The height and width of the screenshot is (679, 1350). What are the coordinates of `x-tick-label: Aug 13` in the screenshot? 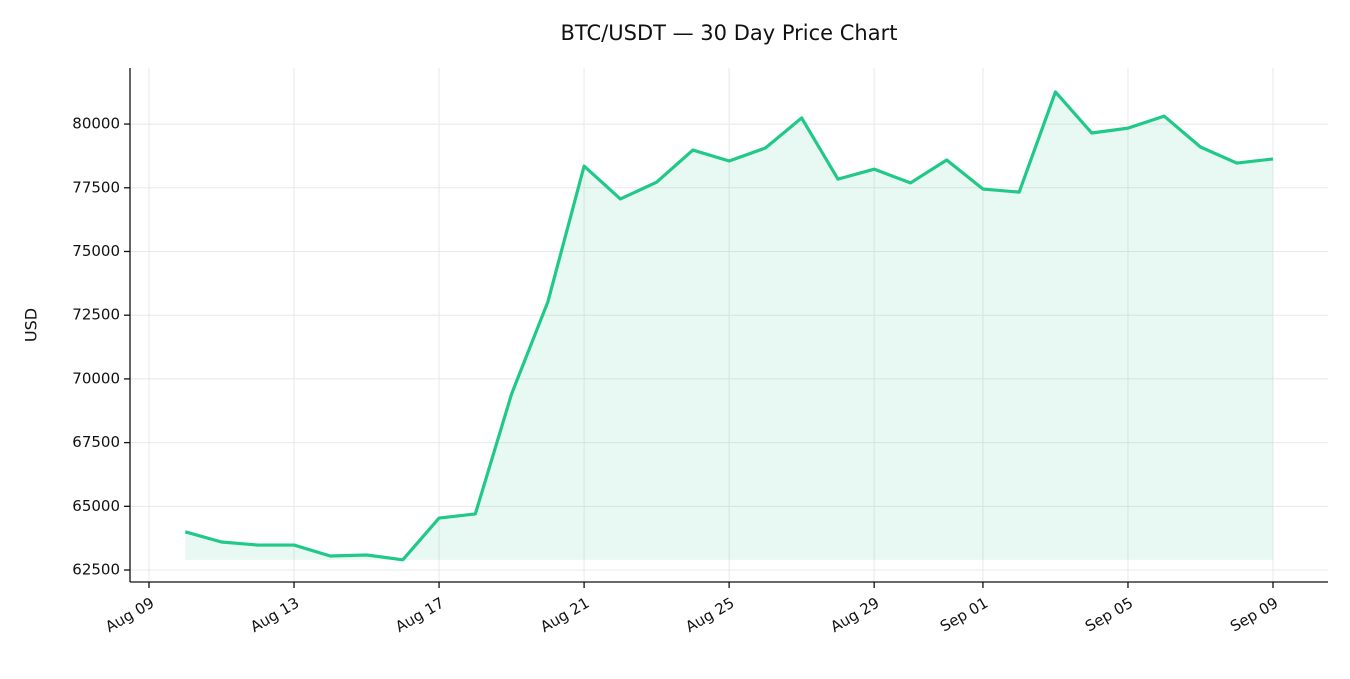 It's located at (274, 615).